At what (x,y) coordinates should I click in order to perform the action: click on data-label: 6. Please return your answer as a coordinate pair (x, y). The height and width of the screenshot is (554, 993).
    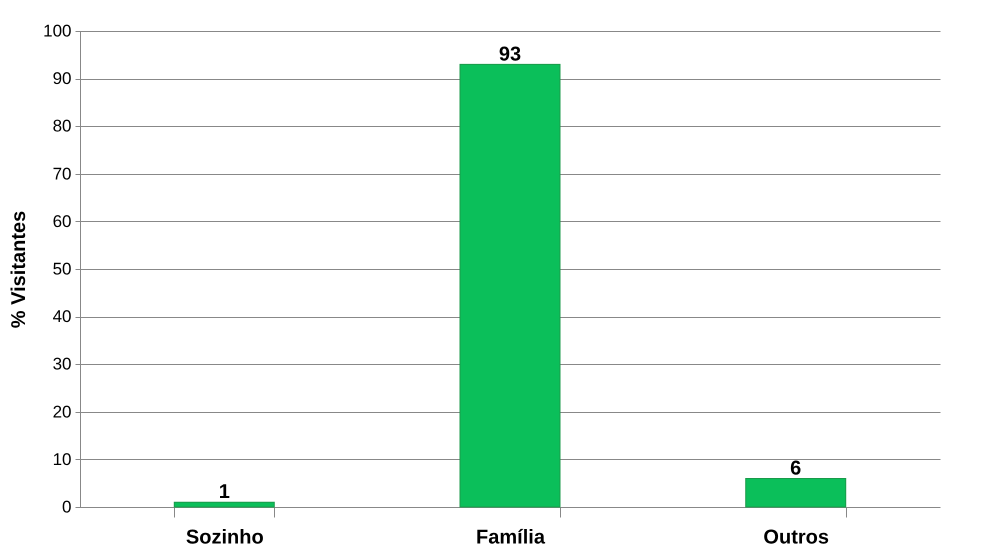
    Looking at the image, I should click on (796, 468).